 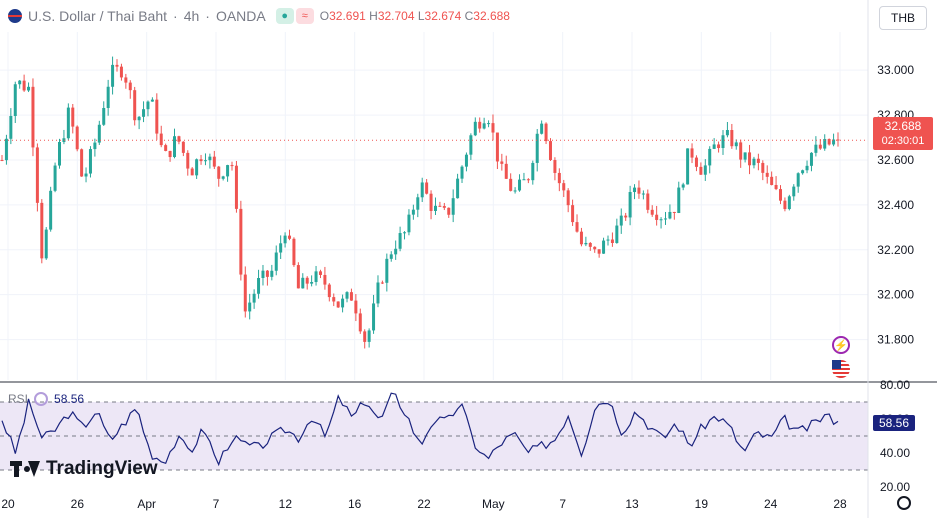 What do you see at coordinates (895, 385) in the screenshot?
I see `rsi-tick-label: 80.00` at bounding box center [895, 385].